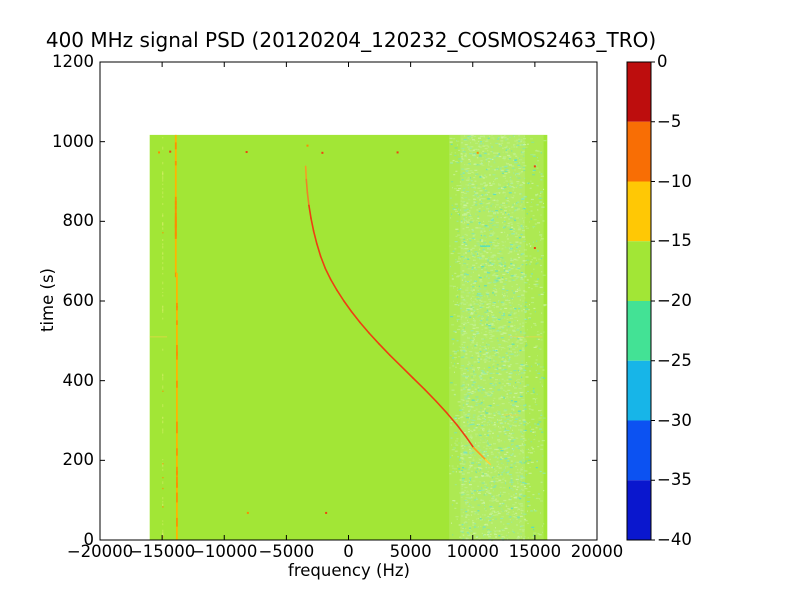  I want to click on faint-artifact-lines, so click(346, 376).